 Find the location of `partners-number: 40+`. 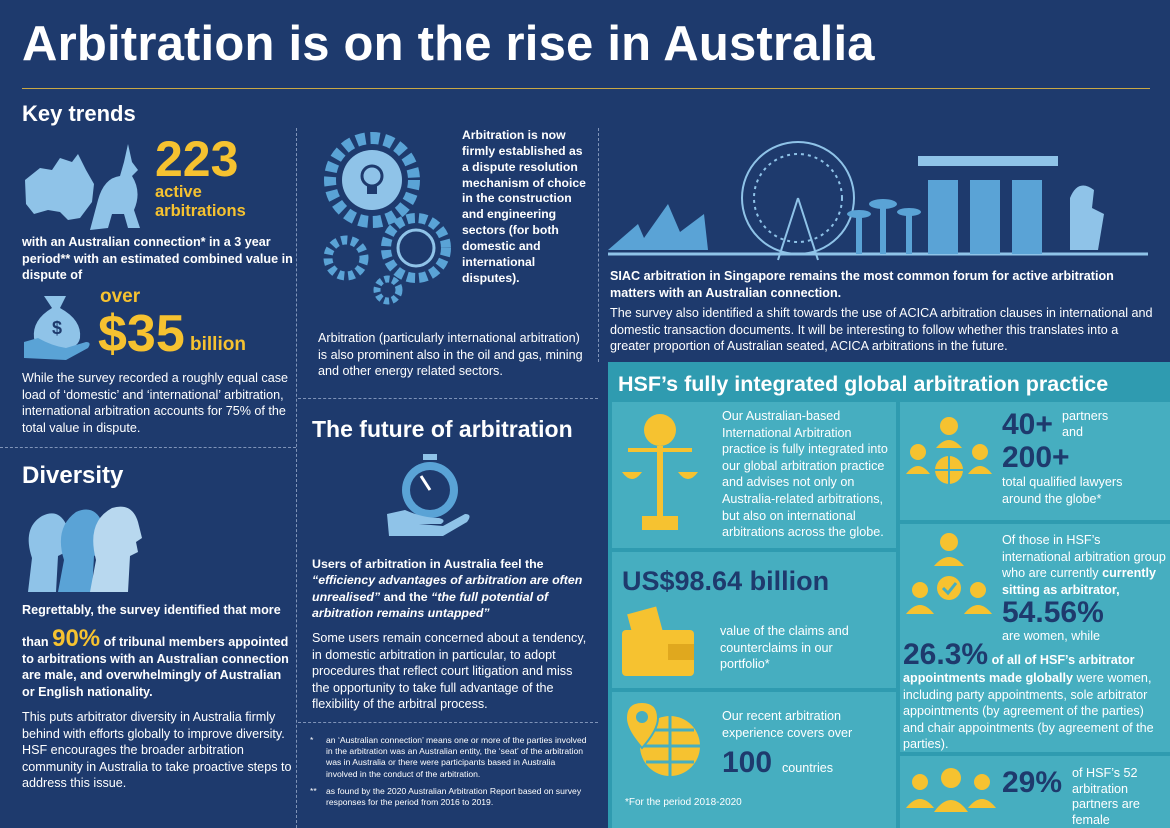

partners-number: 40+ is located at coordinates (1027, 424).